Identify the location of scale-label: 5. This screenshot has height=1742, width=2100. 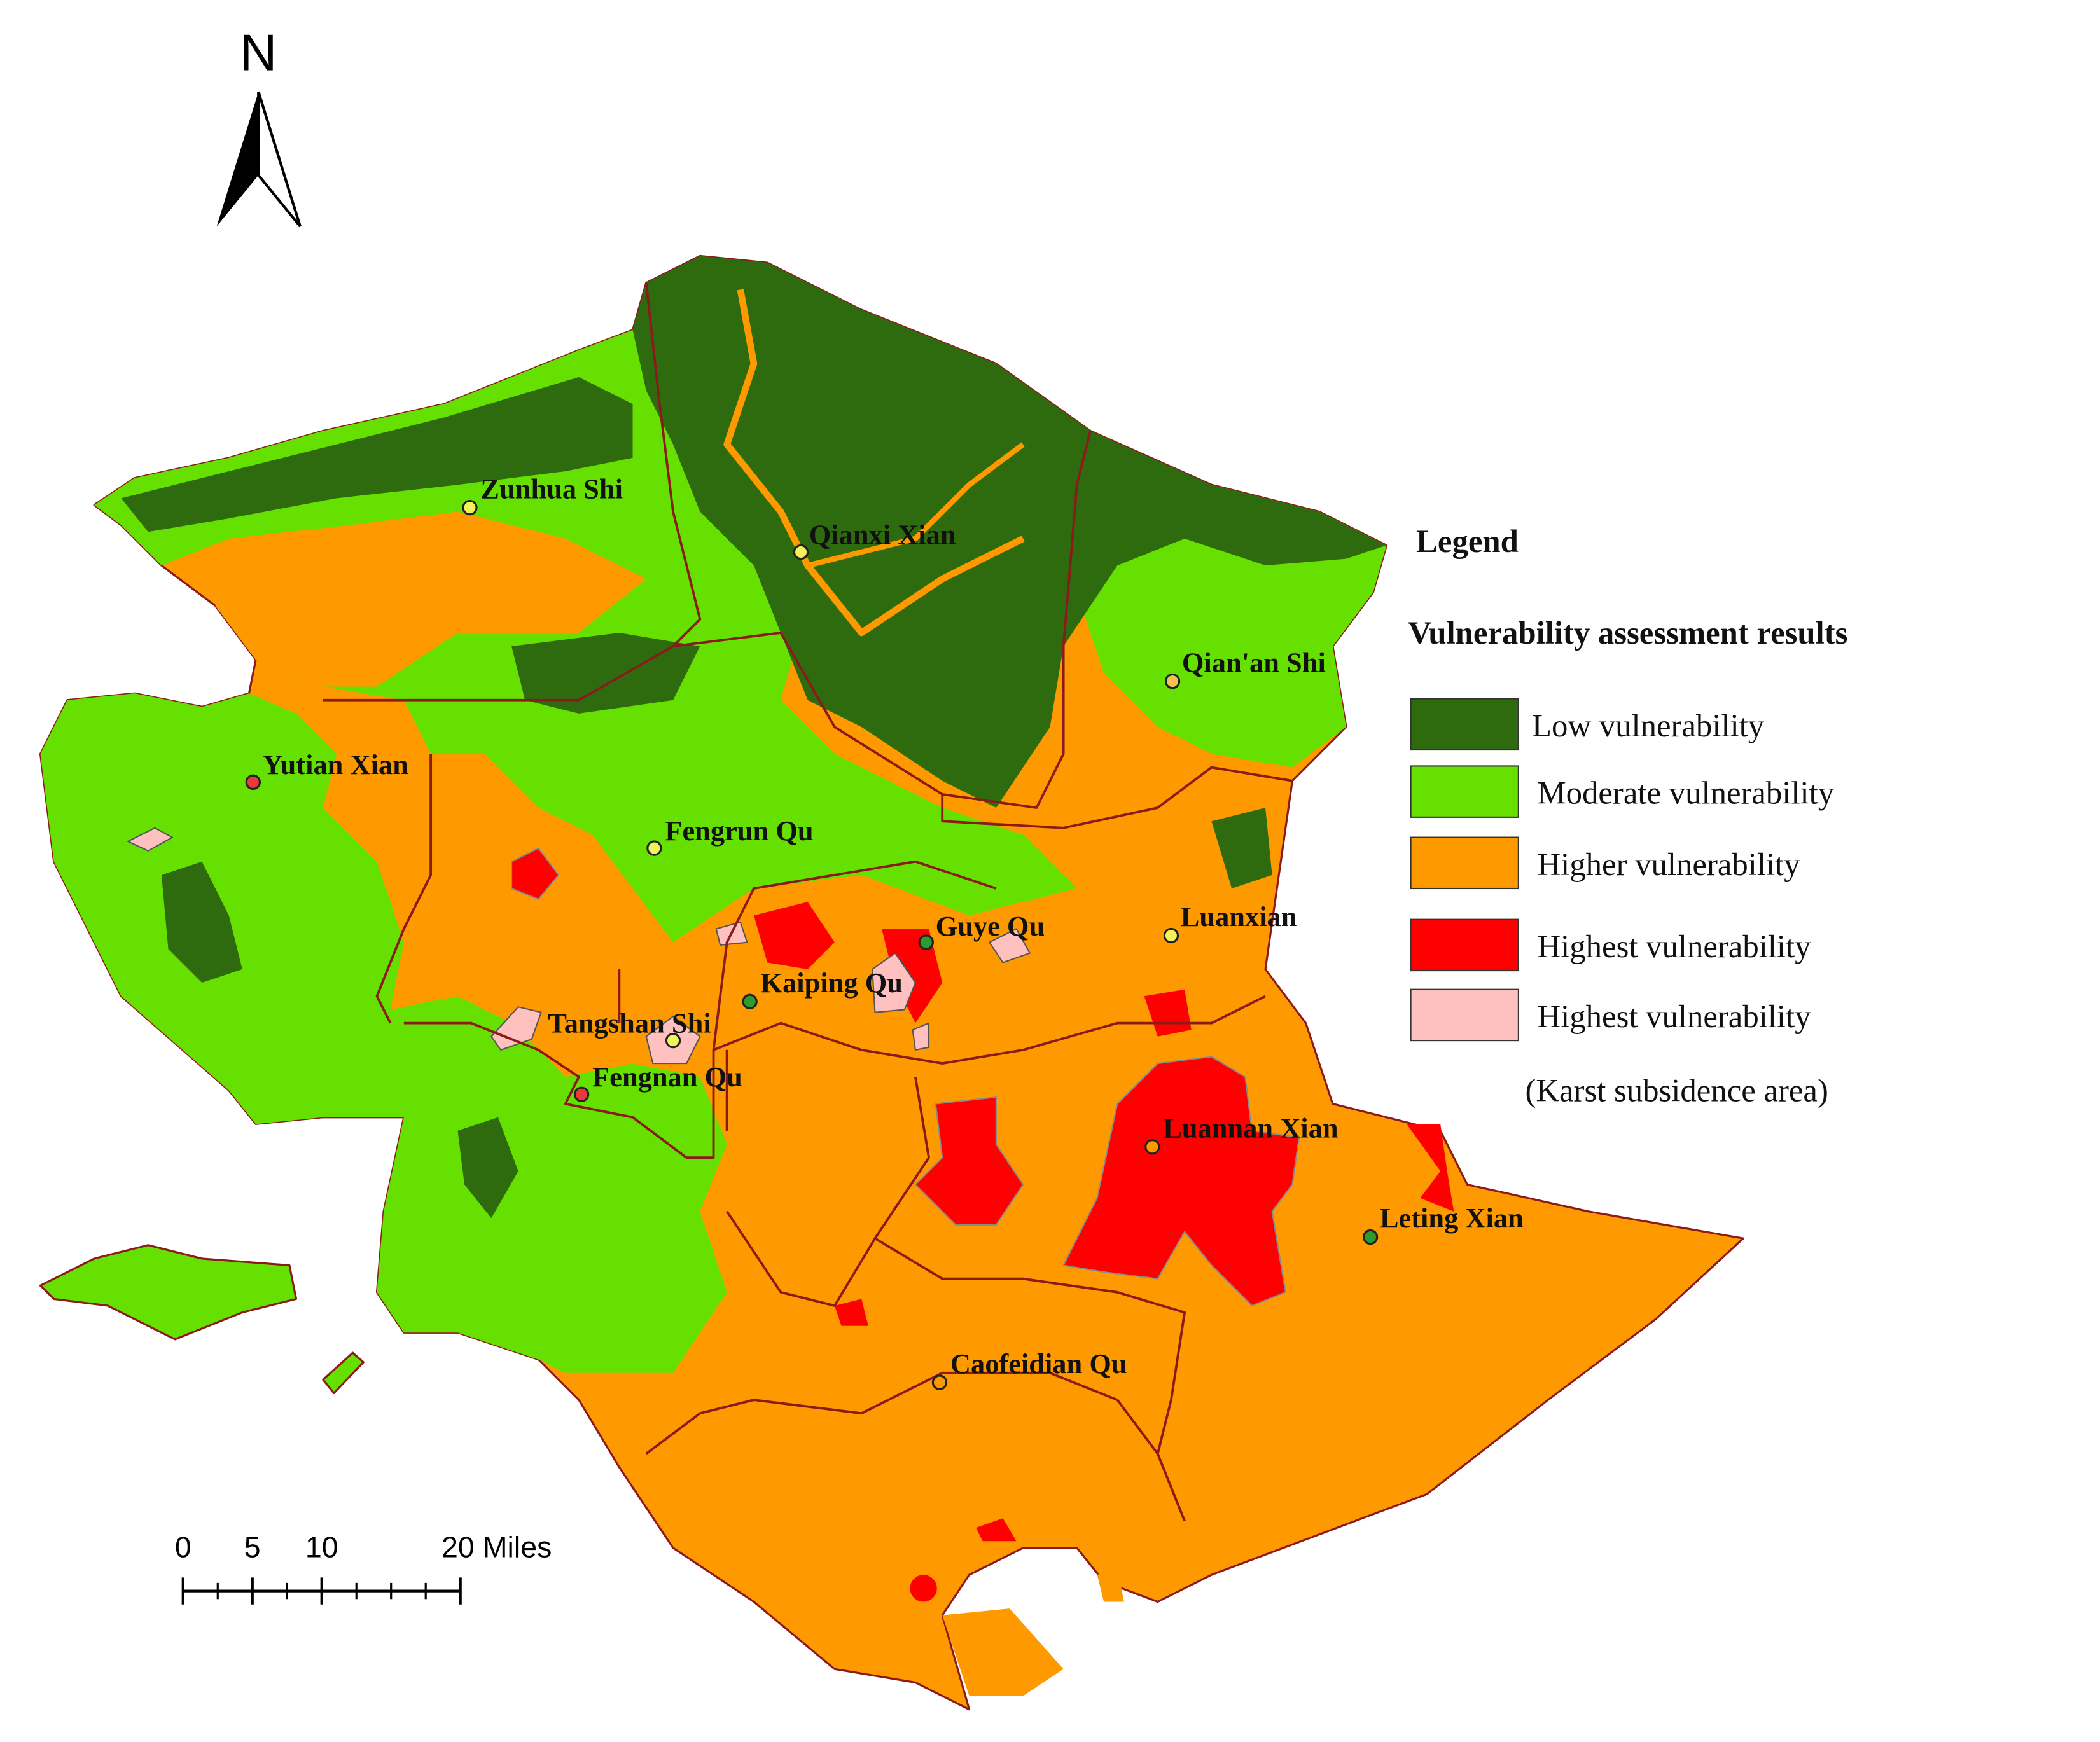
(253, 1548).